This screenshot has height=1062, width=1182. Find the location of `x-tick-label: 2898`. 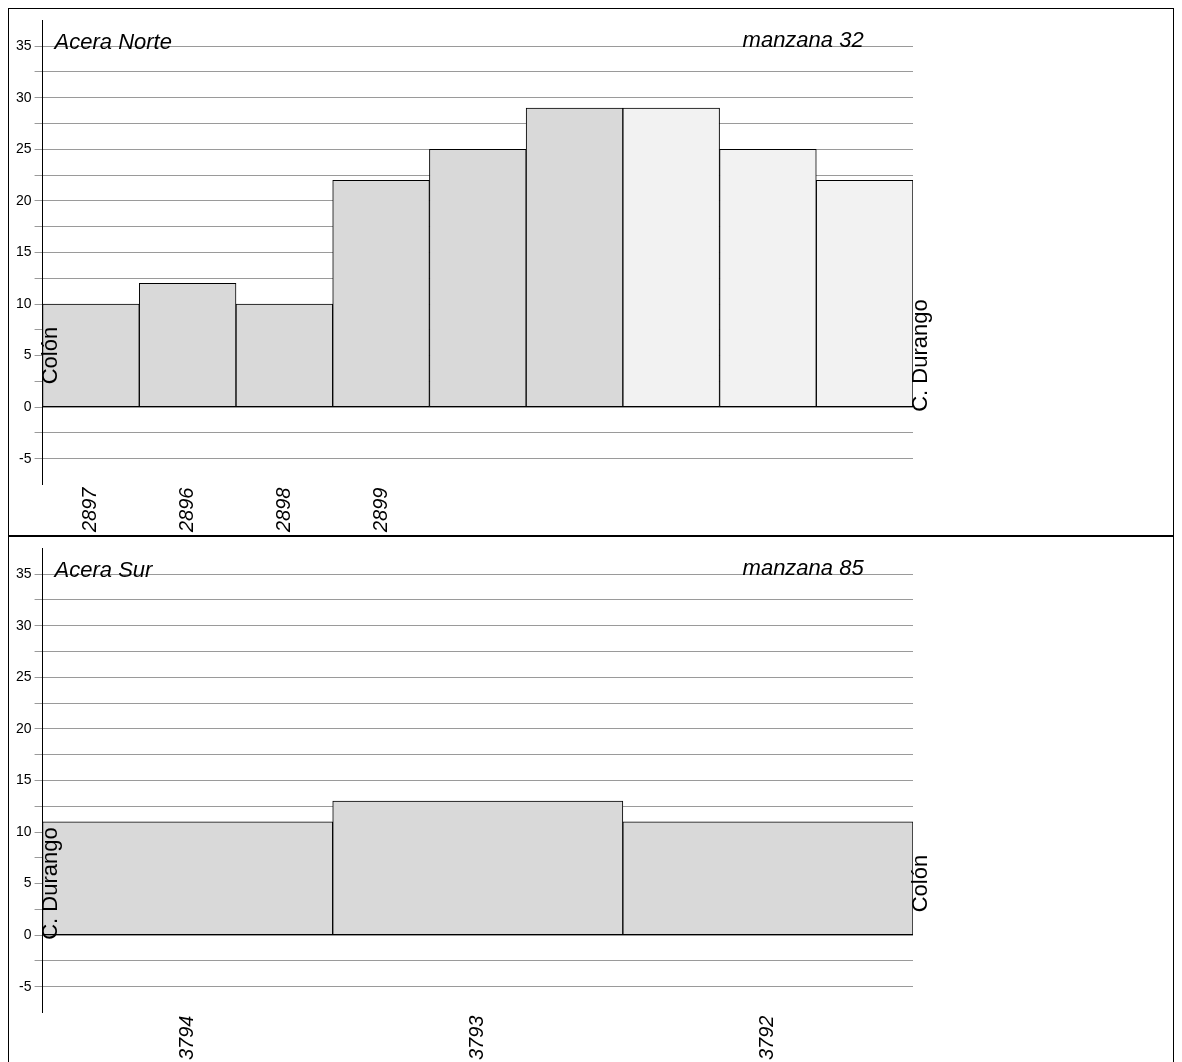

x-tick-label: 2898 is located at coordinates (282, 510).